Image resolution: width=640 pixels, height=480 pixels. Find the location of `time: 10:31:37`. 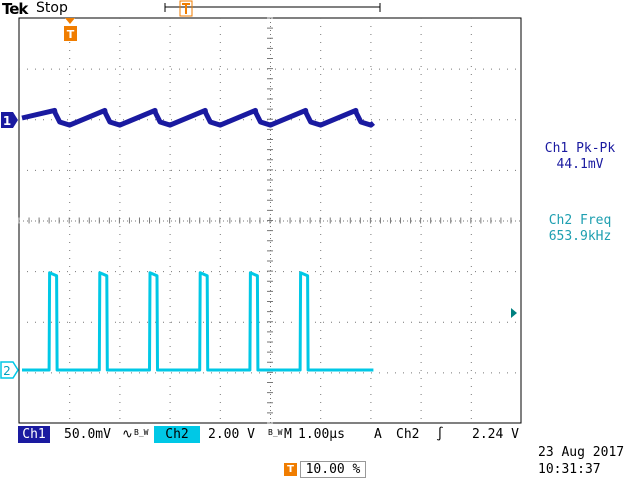

time: 10:31:37 is located at coordinates (569, 469).